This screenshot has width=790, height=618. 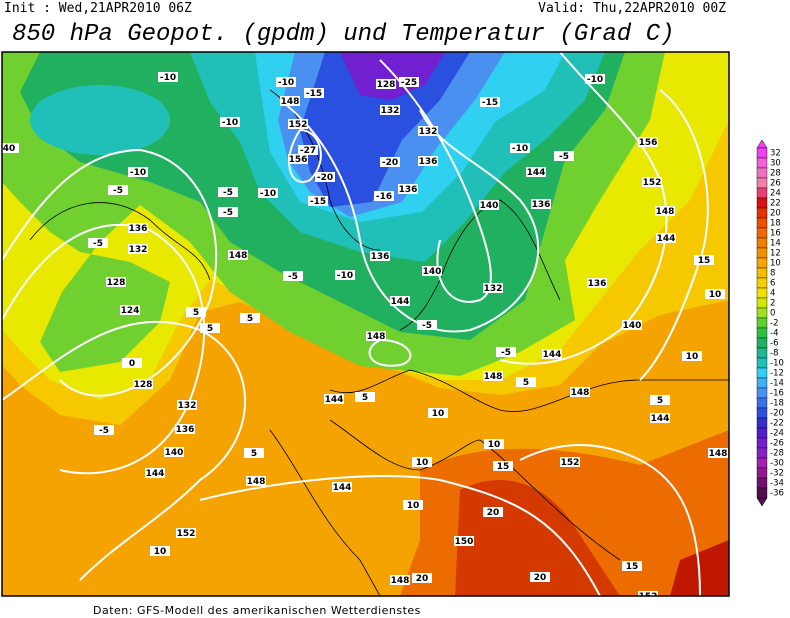 I want to click on colorbar-label: 8, so click(x=772, y=274).